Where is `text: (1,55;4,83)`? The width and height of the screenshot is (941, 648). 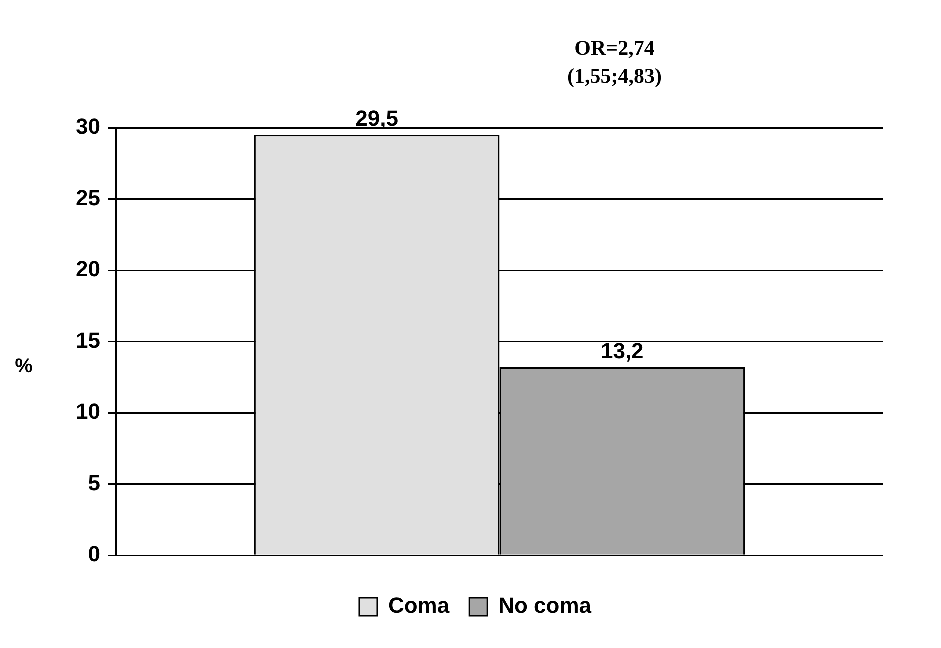 text: (1,55;4,83) is located at coordinates (614, 76).